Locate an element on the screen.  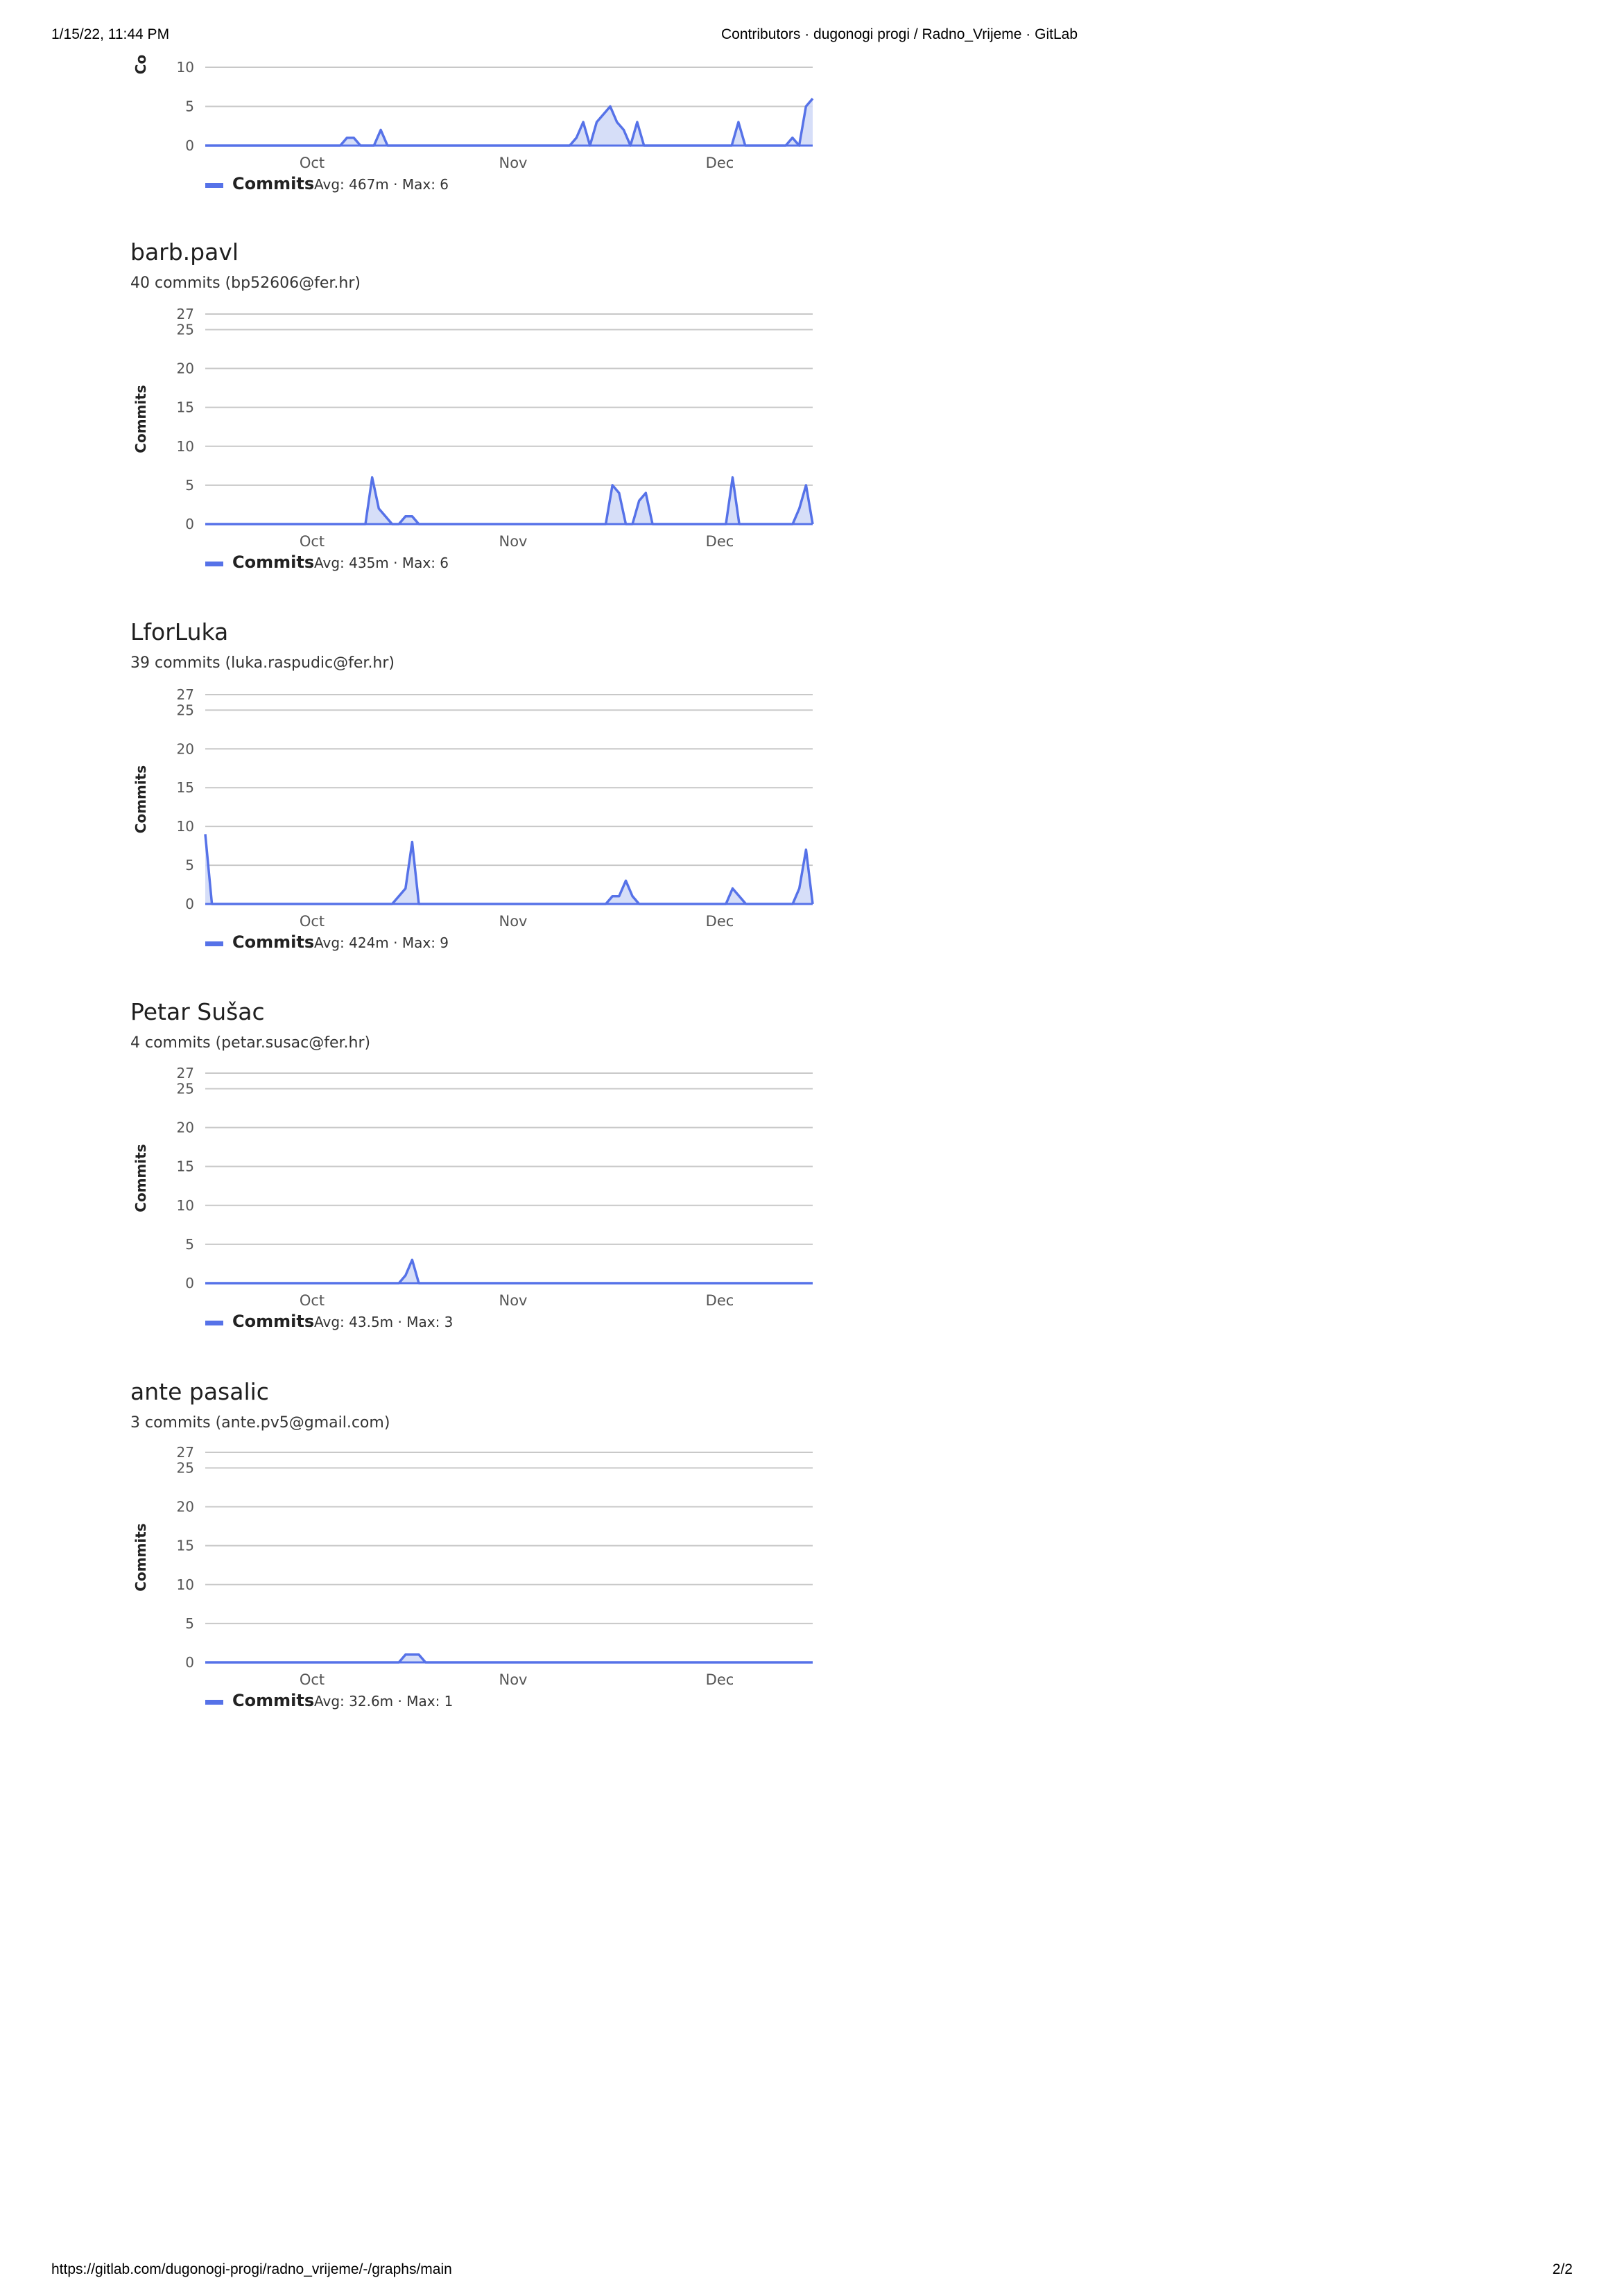
print-datetime: 1/15/22, 11:44 PM is located at coordinates (111, 34).